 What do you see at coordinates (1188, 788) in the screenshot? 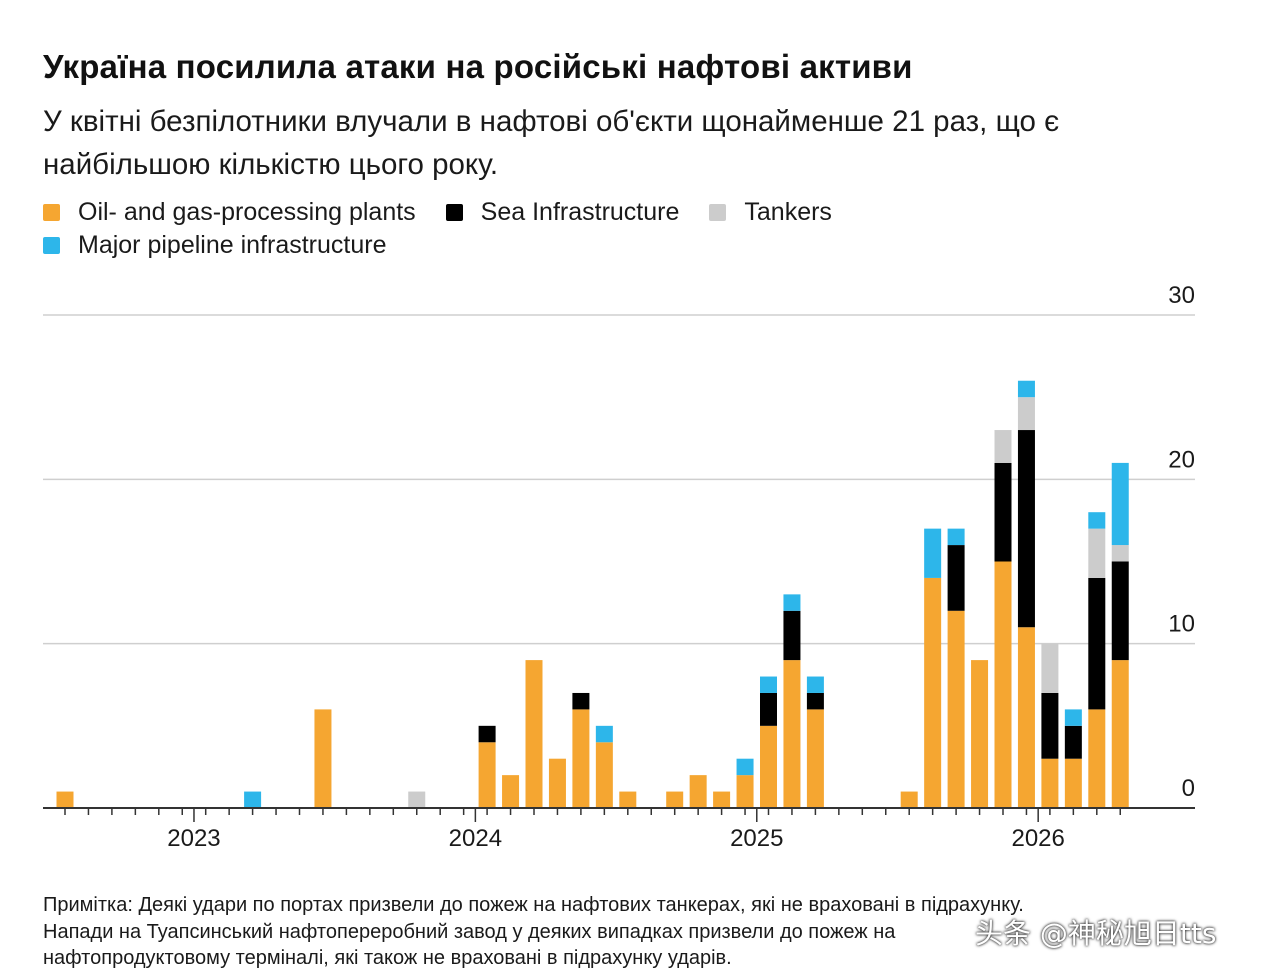
I see `y-tick-label-0: 0` at bounding box center [1188, 788].